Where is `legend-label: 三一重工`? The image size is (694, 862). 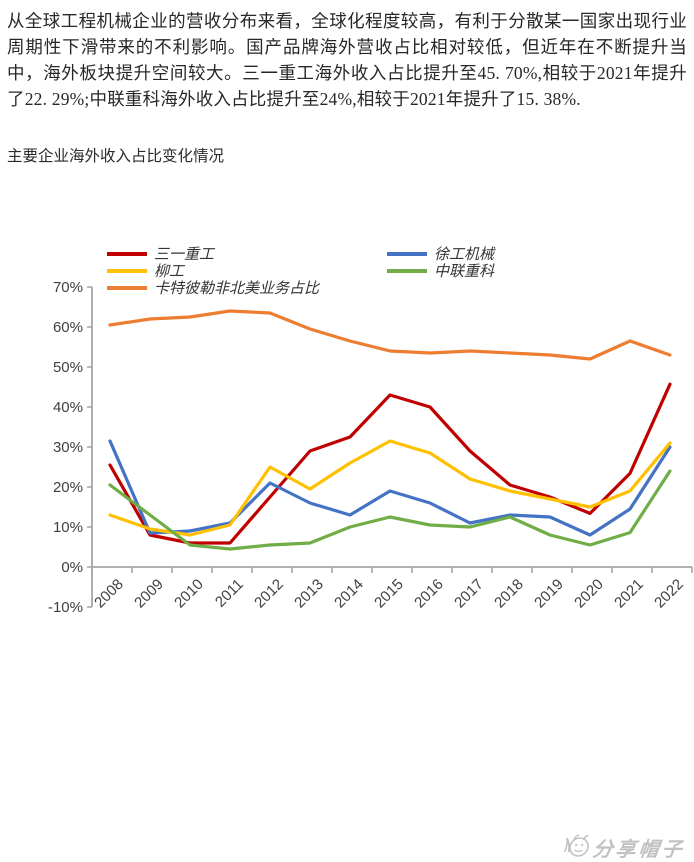
legend-label: 三一重工 is located at coordinates (185, 254).